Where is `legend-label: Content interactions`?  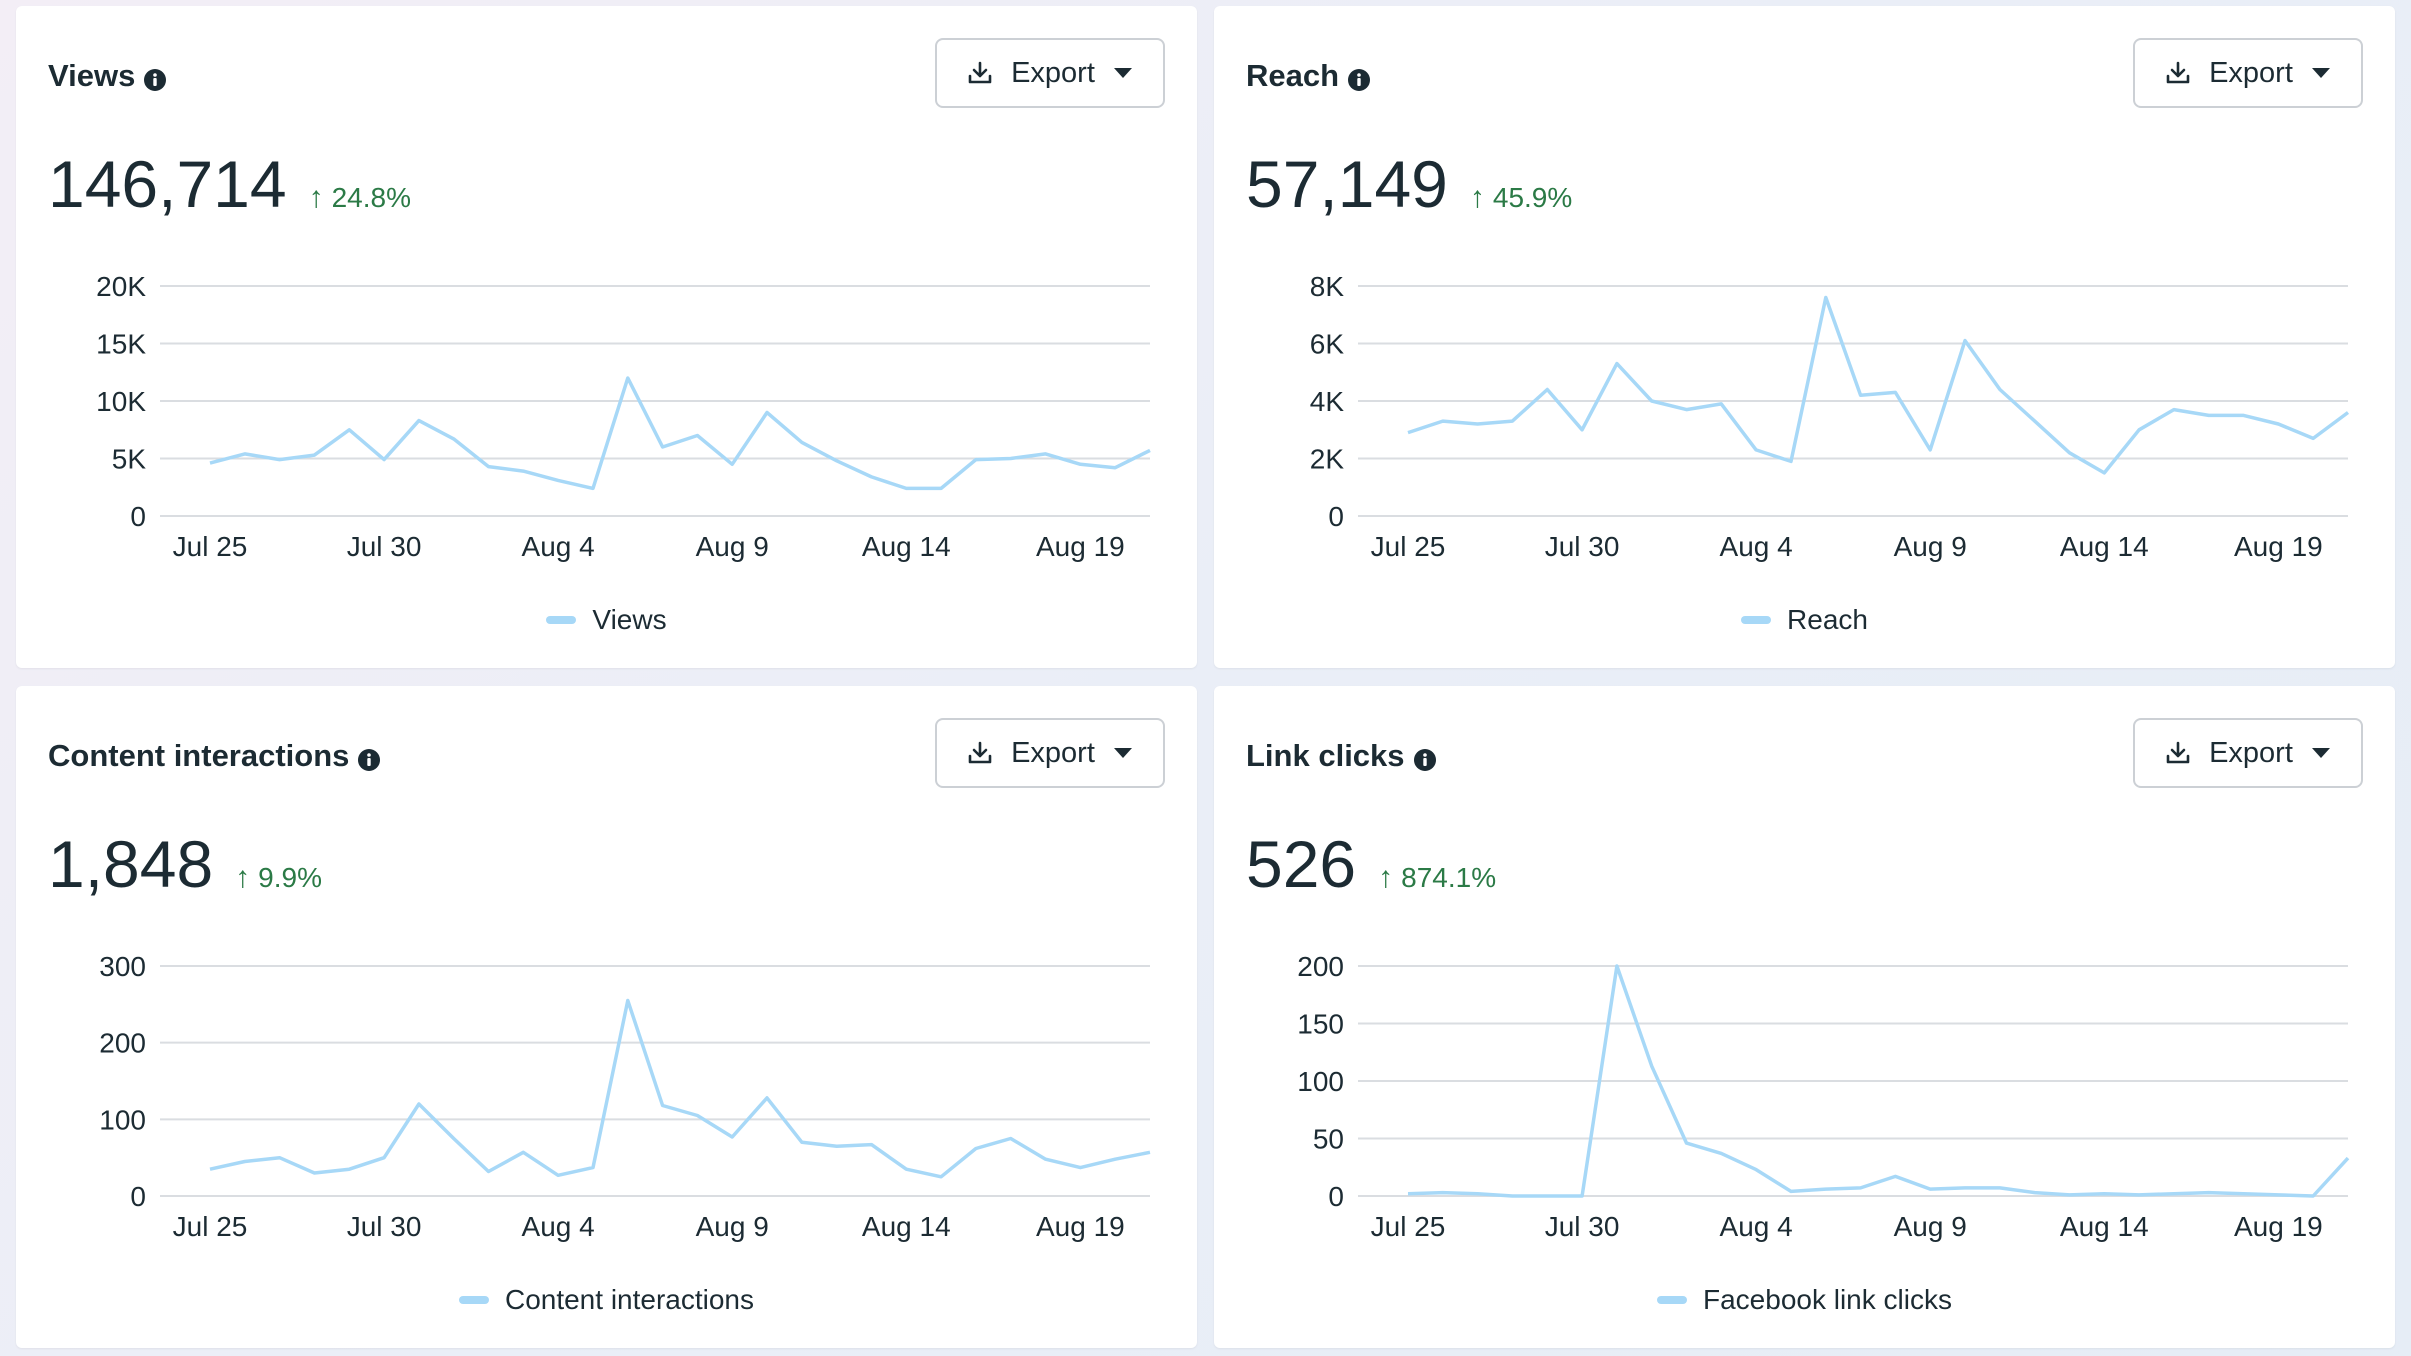
legend-label: Content interactions is located at coordinates (629, 1299).